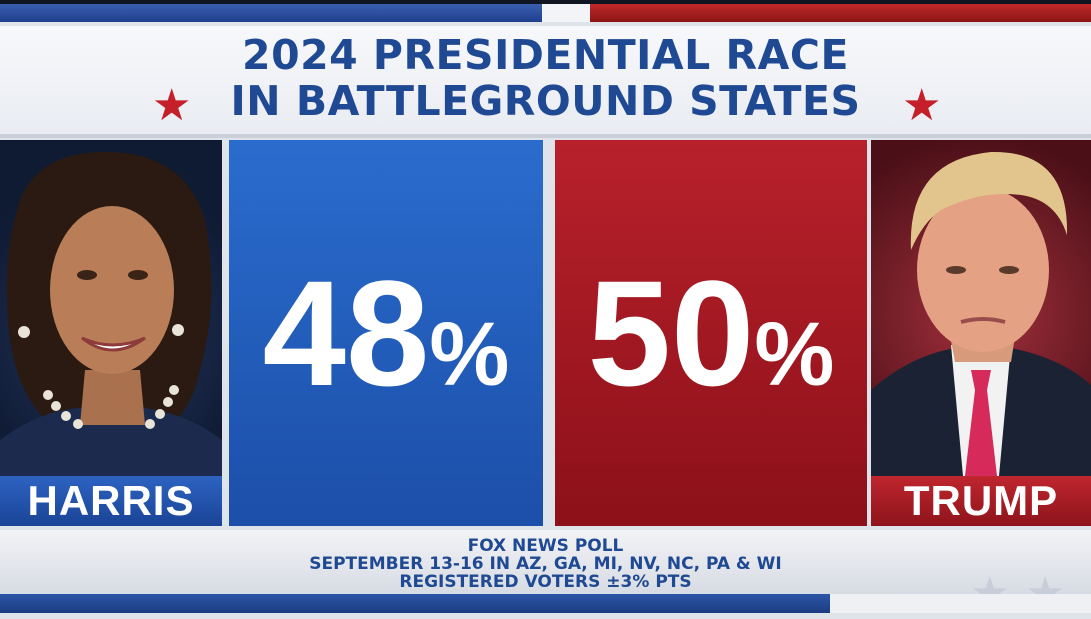 This screenshot has width=1091, height=619. What do you see at coordinates (271, 13) in the screenshot?
I see `top-stripe-blue` at bounding box center [271, 13].